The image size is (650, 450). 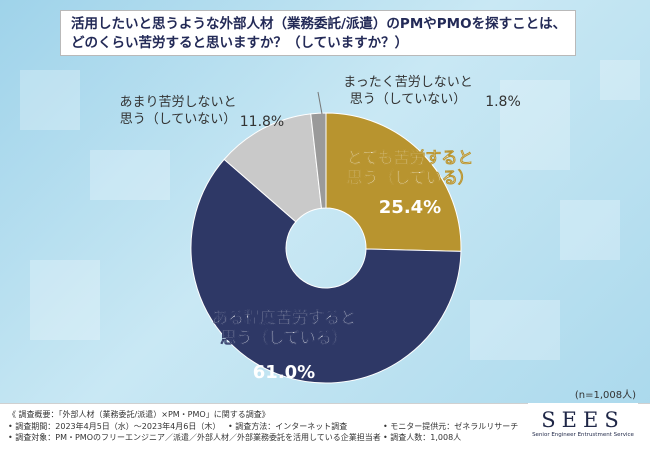 I want to click on slice-value-label: 1.8%, so click(x=503, y=102).